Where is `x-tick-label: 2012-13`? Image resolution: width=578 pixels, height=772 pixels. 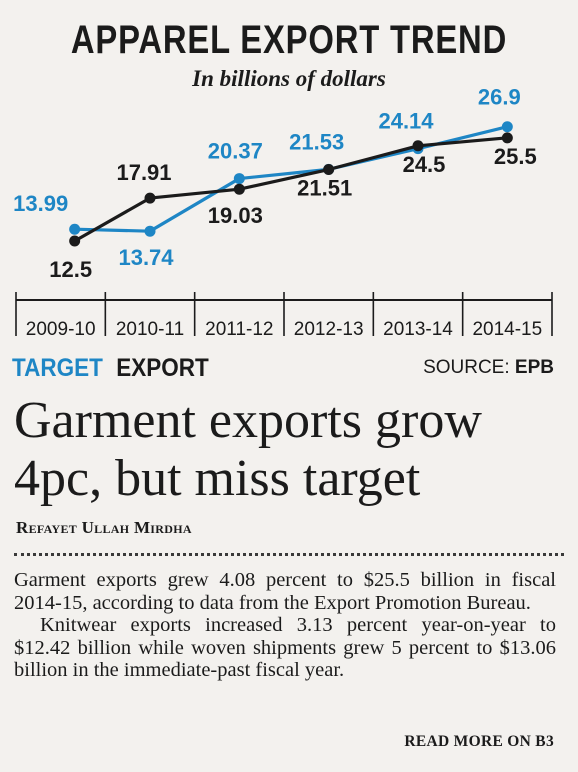
x-tick-label: 2012-13 is located at coordinates (329, 329).